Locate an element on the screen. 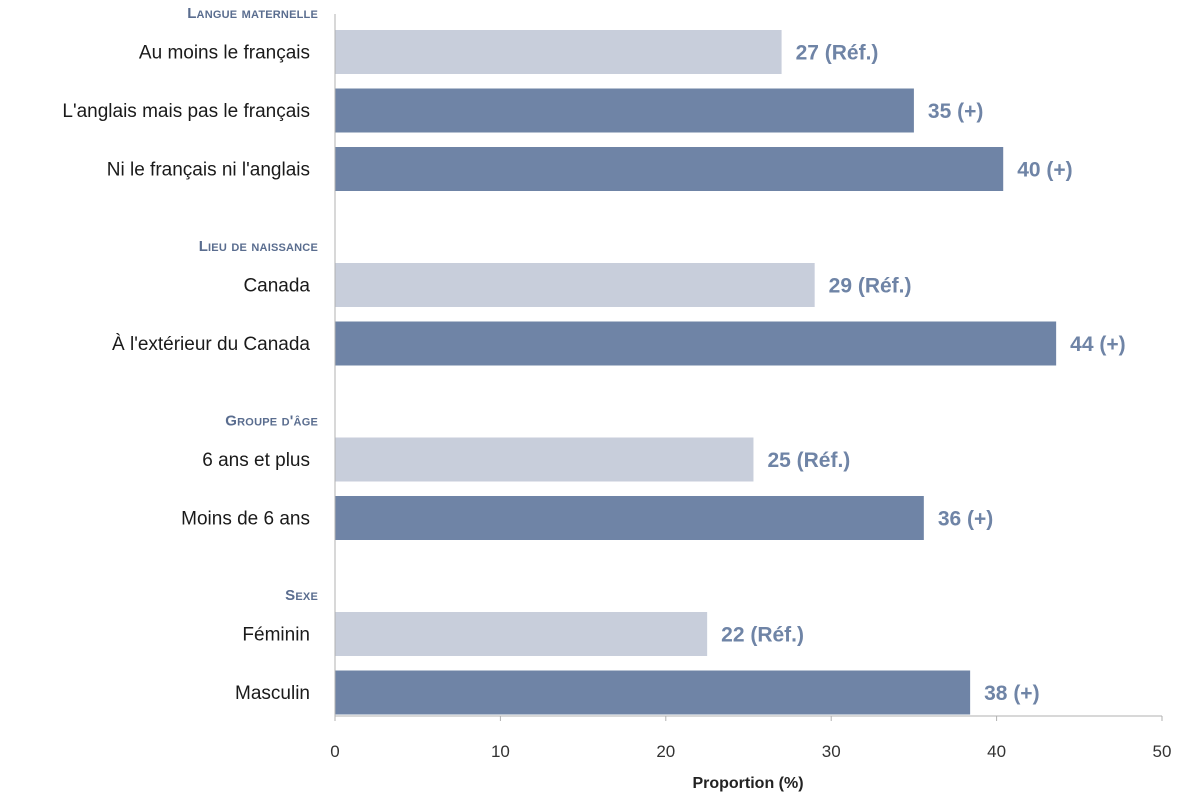 This screenshot has width=1197, height=793. x-axis-title: Proportion (%) is located at coordinates (747, 783).